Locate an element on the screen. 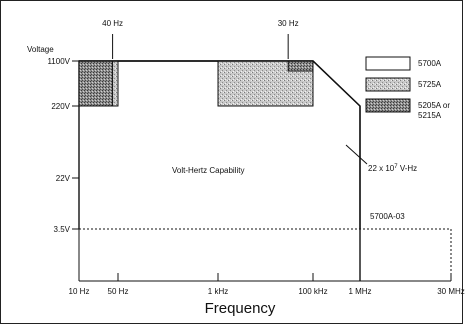 This screenshot has height=326, width=465. vhz-annotation: 22 x 107 V-Hz is located at coordinates (392, 168).